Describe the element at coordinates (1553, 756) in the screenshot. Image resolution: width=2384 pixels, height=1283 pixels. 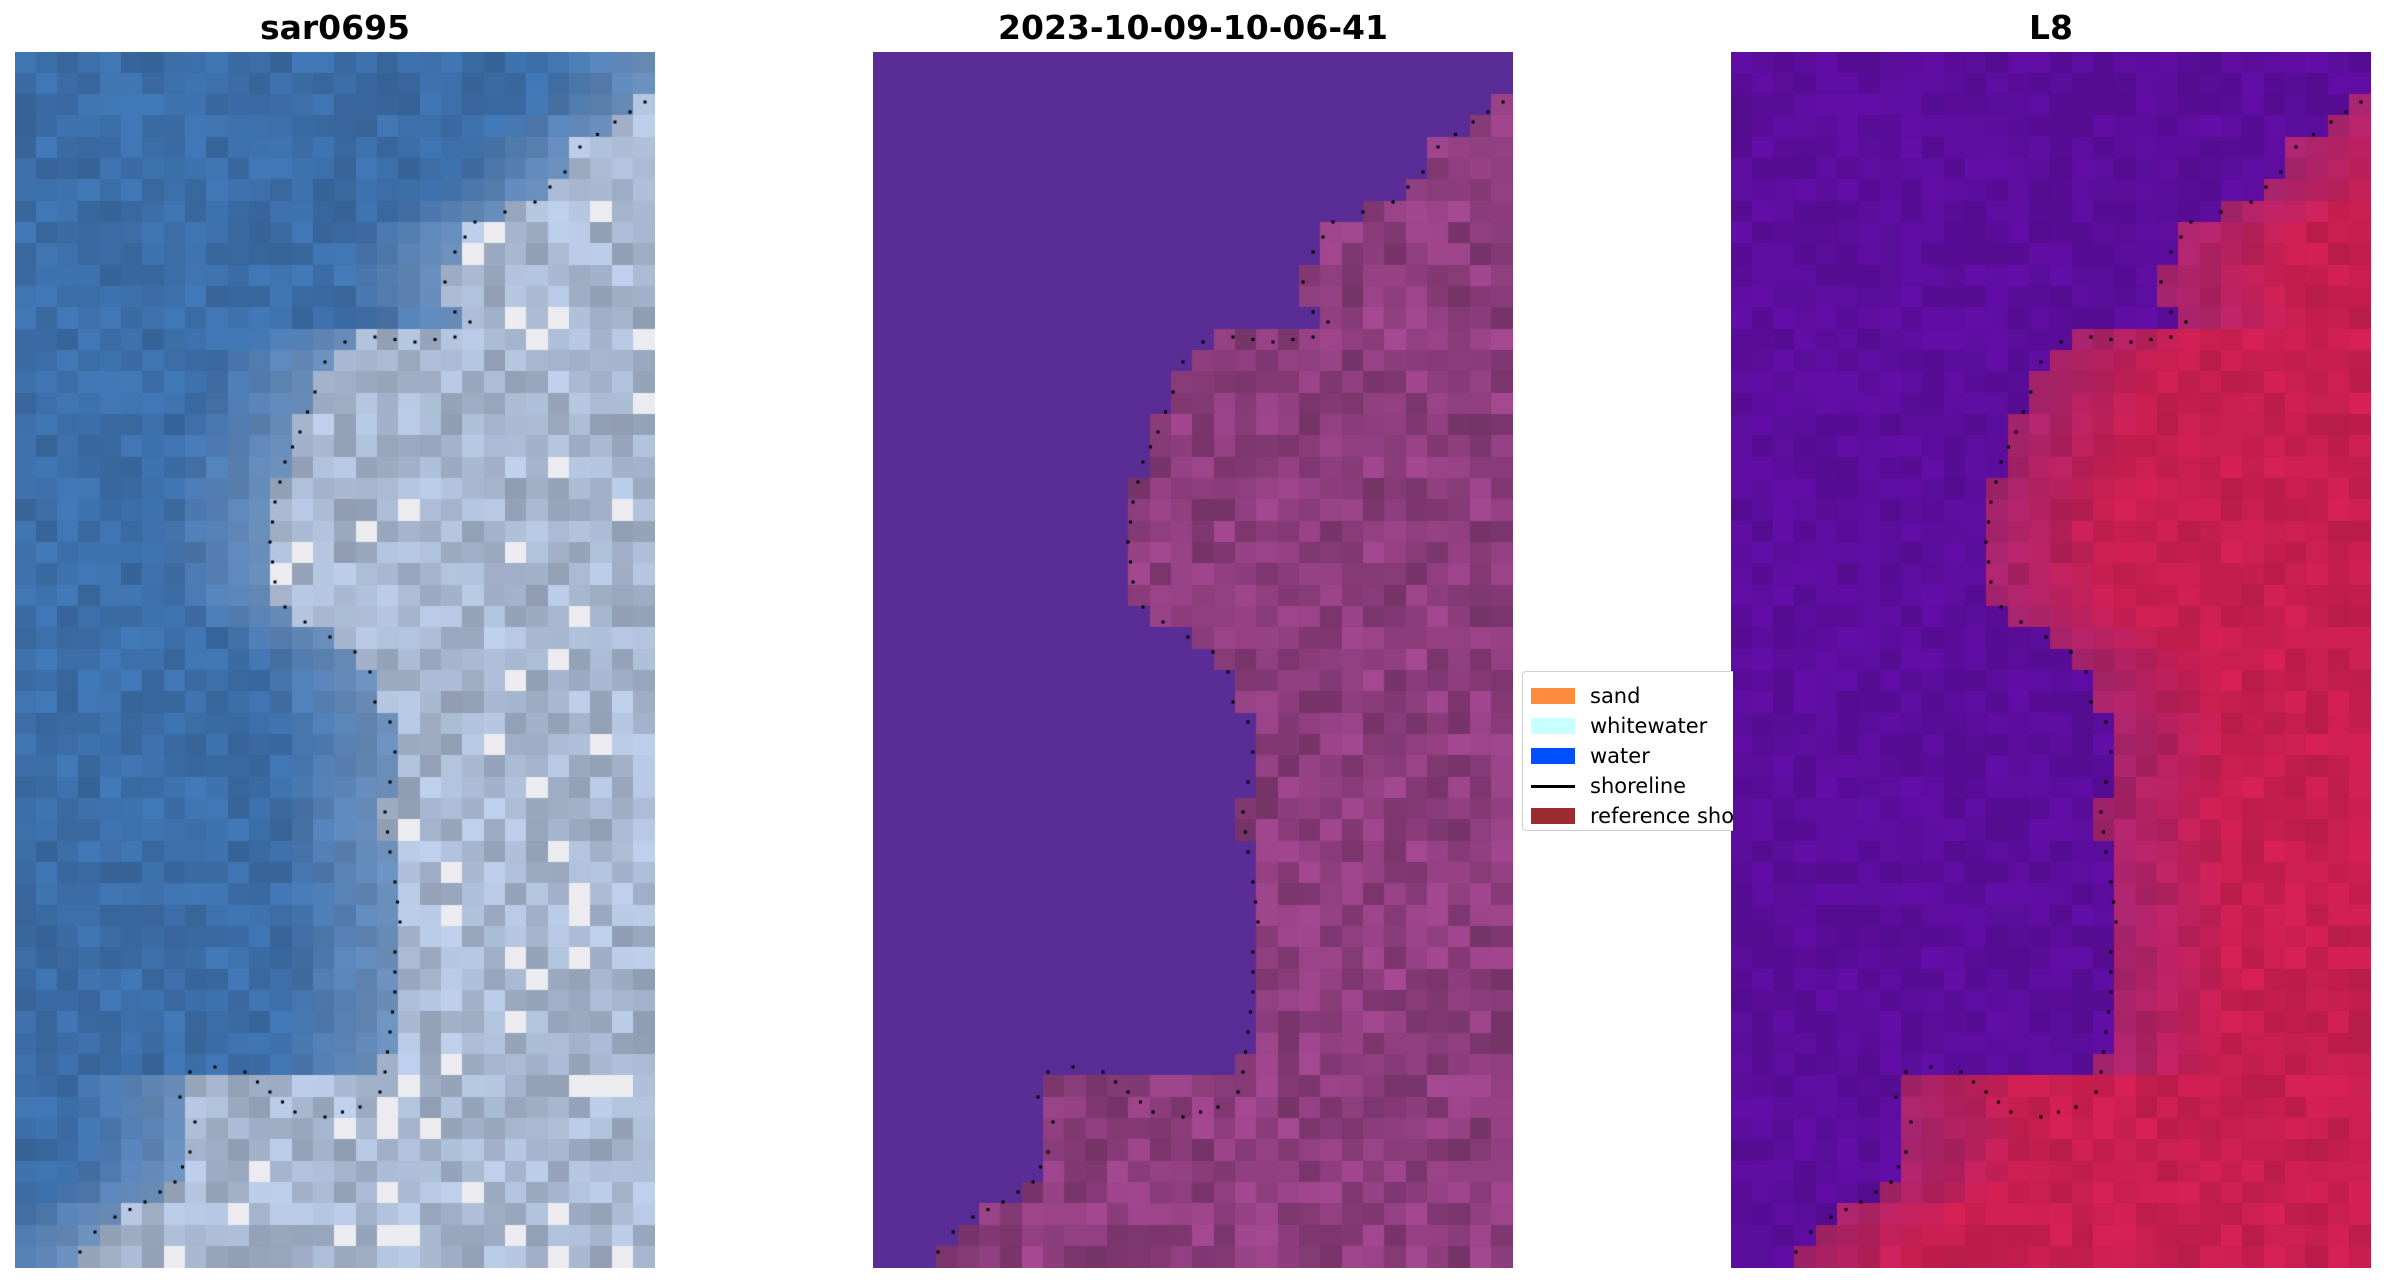
I see `legend-swatch-water` at that location.